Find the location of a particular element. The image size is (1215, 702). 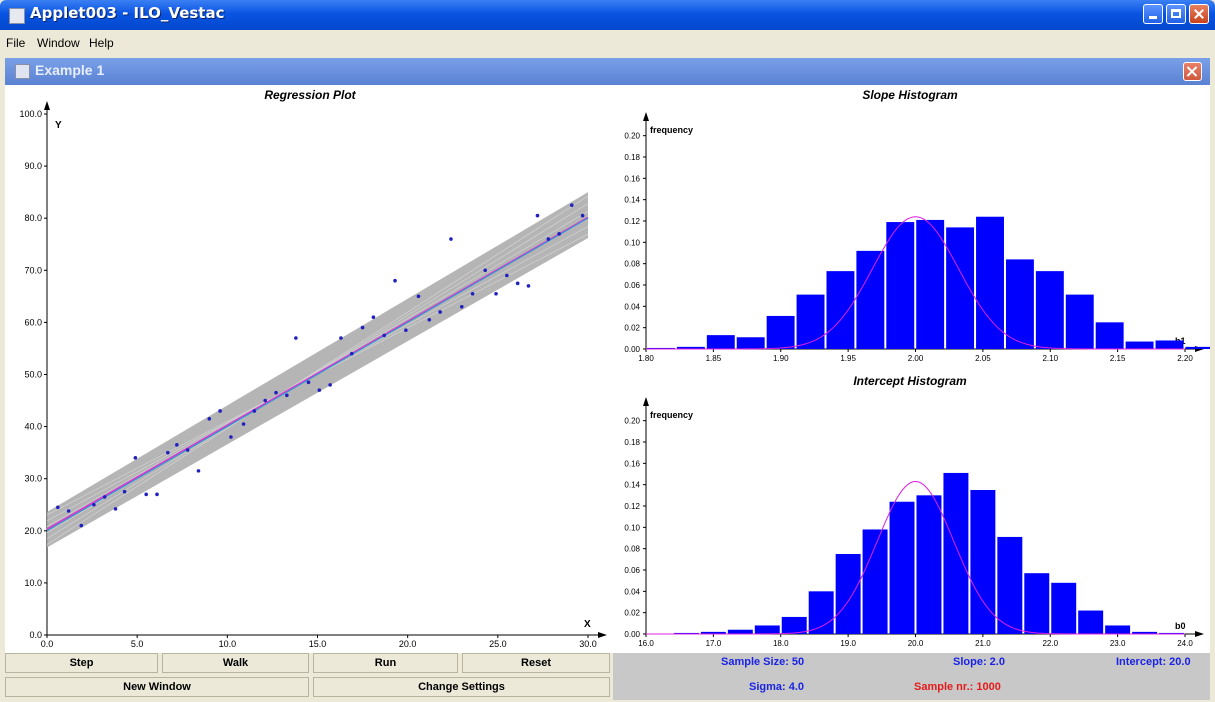

y-tick-label: 0.16 is located at coordinates (632, 178).